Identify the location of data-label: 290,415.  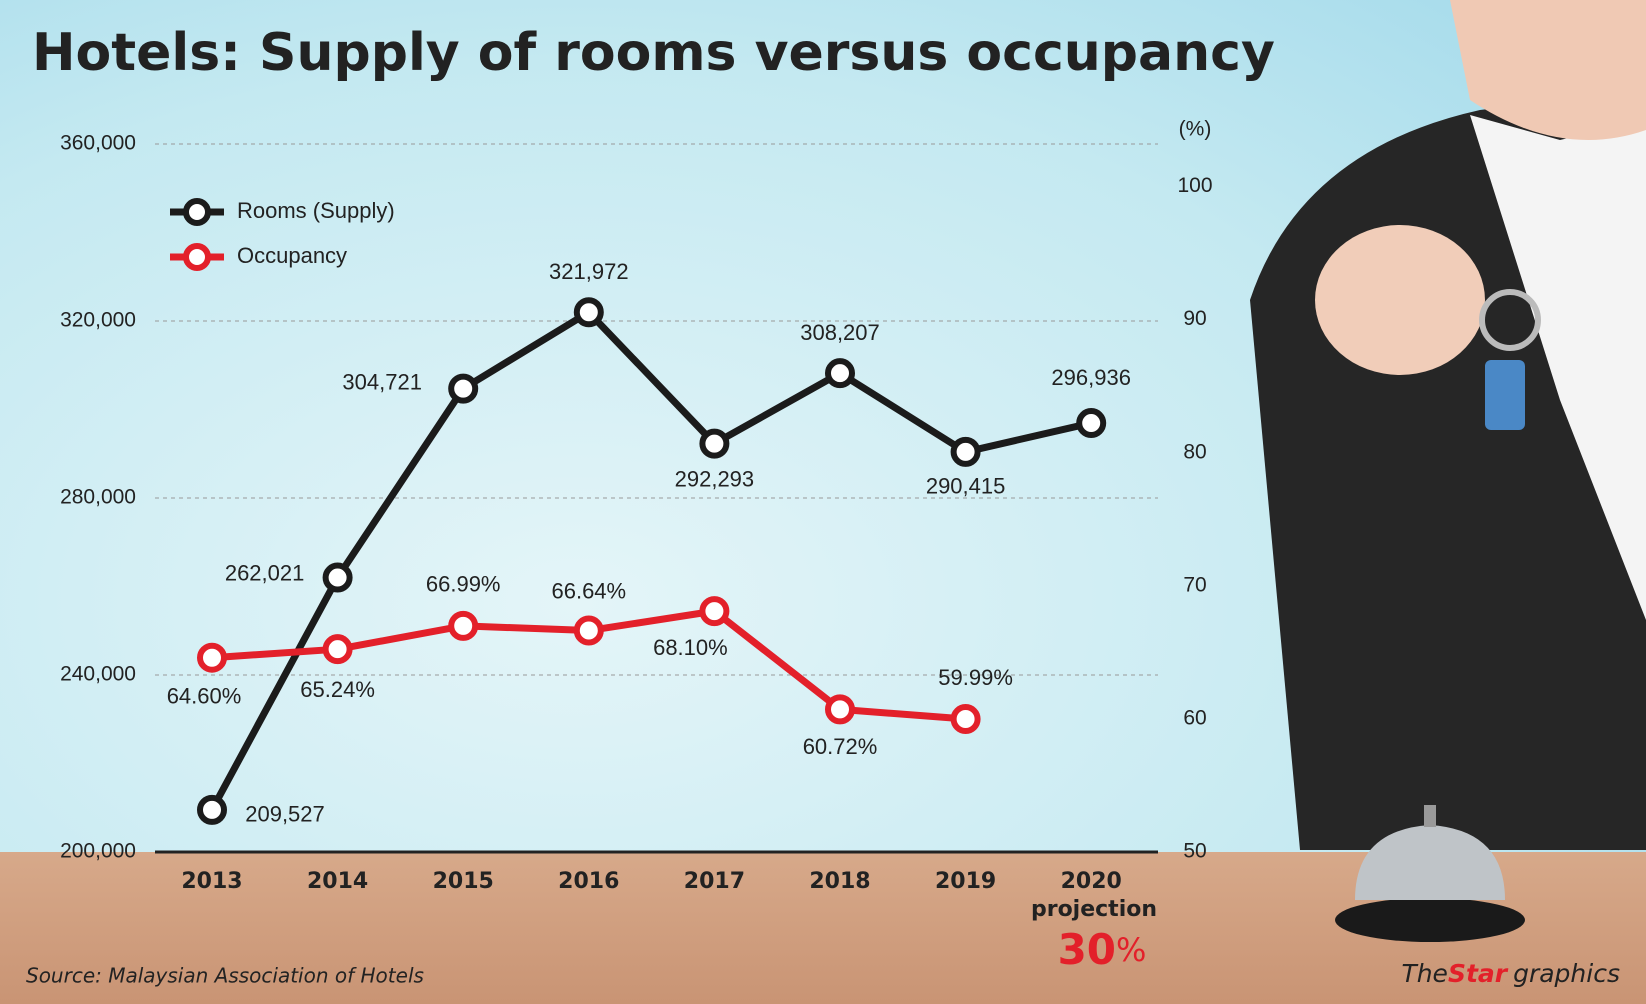
(966, 486).